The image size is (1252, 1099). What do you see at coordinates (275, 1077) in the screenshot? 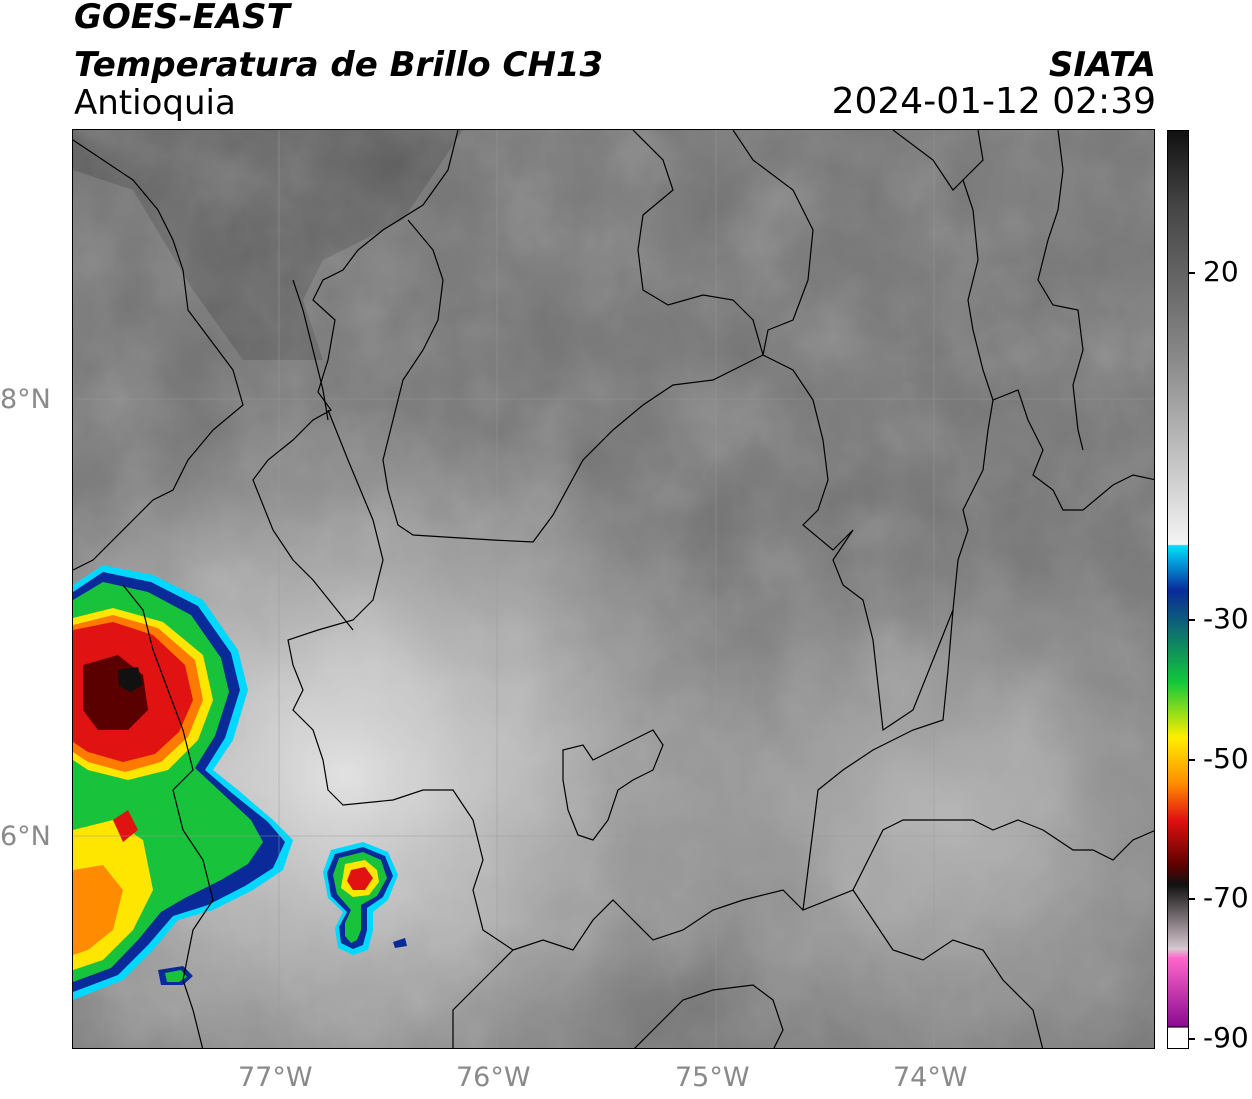
I see `lon-label-77w: 77°W` at bounding box center [275, 1077].